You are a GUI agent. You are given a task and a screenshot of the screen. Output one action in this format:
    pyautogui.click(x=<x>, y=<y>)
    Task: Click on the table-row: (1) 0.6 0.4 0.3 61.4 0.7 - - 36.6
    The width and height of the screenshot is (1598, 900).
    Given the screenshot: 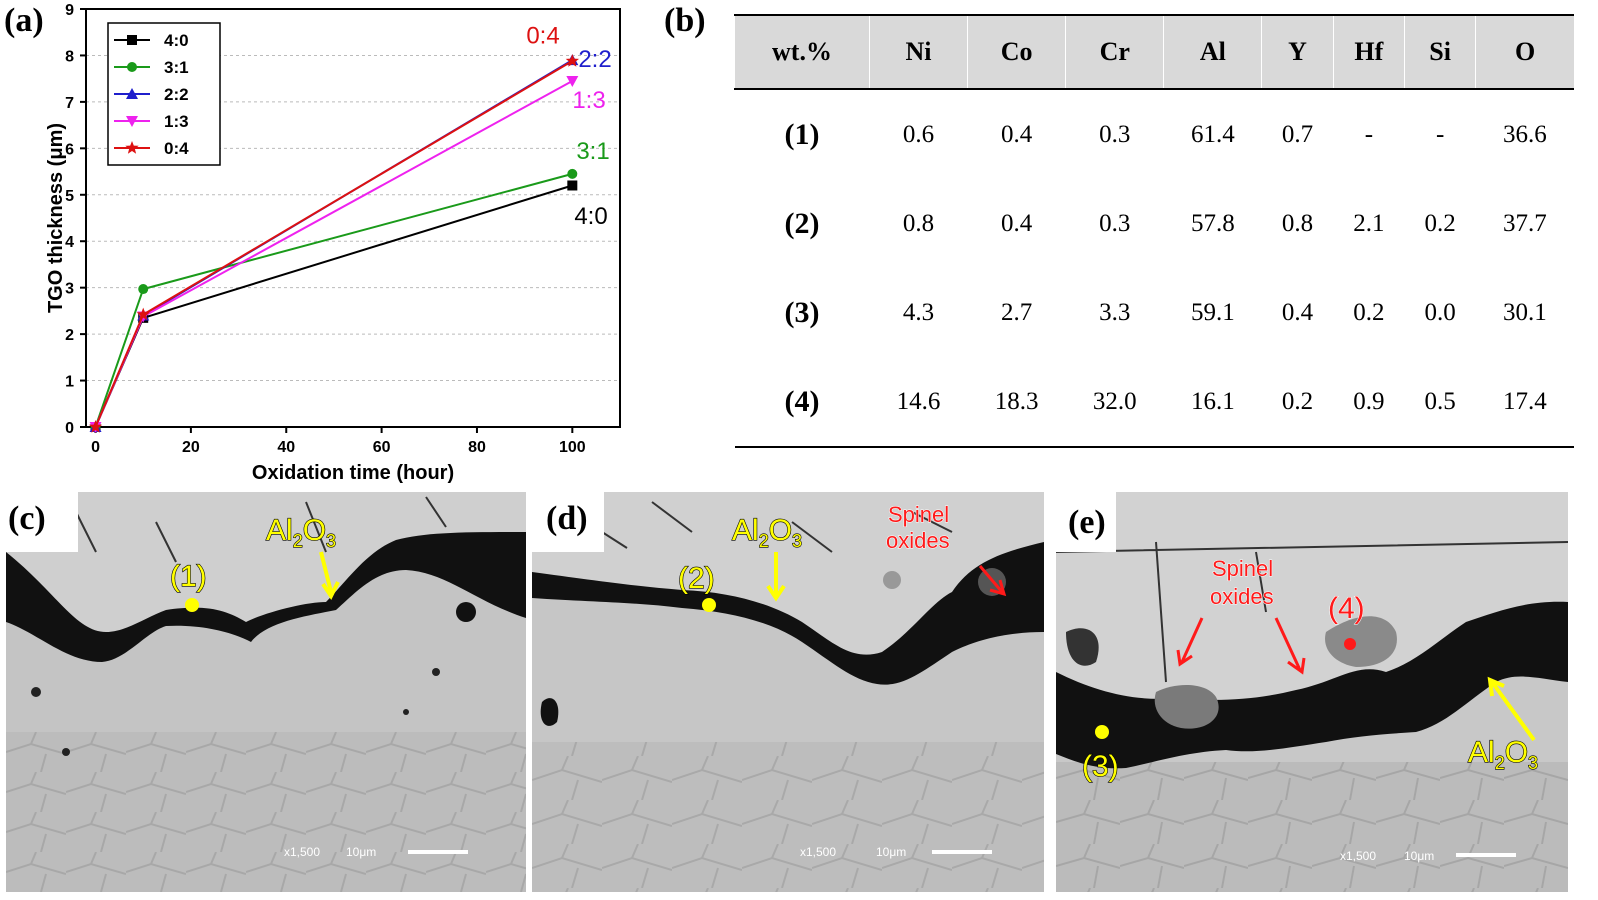 What is the action you would take?
    pyautogui.click(x=1155, y=134)
    